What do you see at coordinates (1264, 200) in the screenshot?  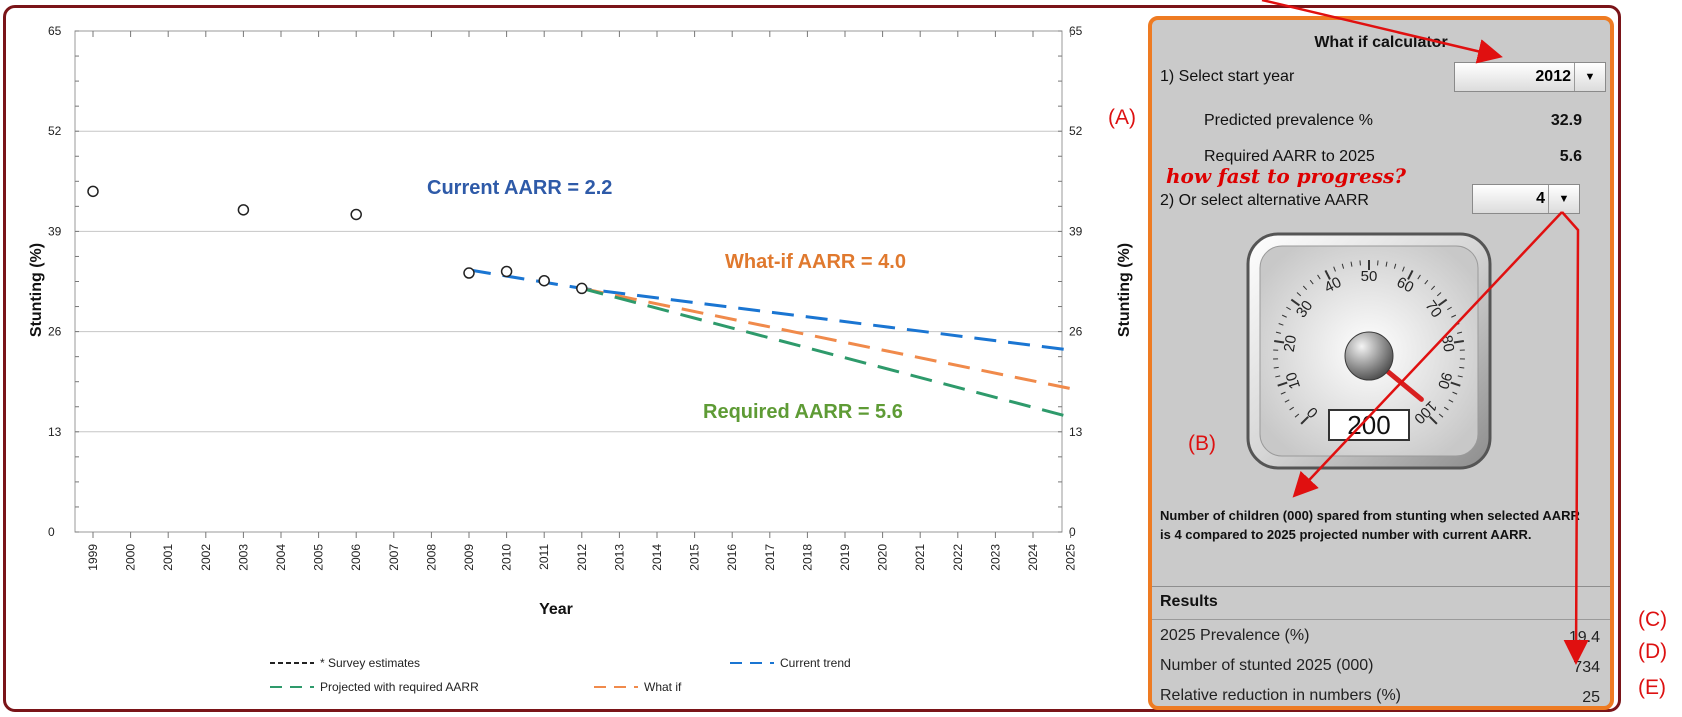 I see `alternative-aarr-label: 2) Or select alternative AARR` at bounding box center [1264, 200].